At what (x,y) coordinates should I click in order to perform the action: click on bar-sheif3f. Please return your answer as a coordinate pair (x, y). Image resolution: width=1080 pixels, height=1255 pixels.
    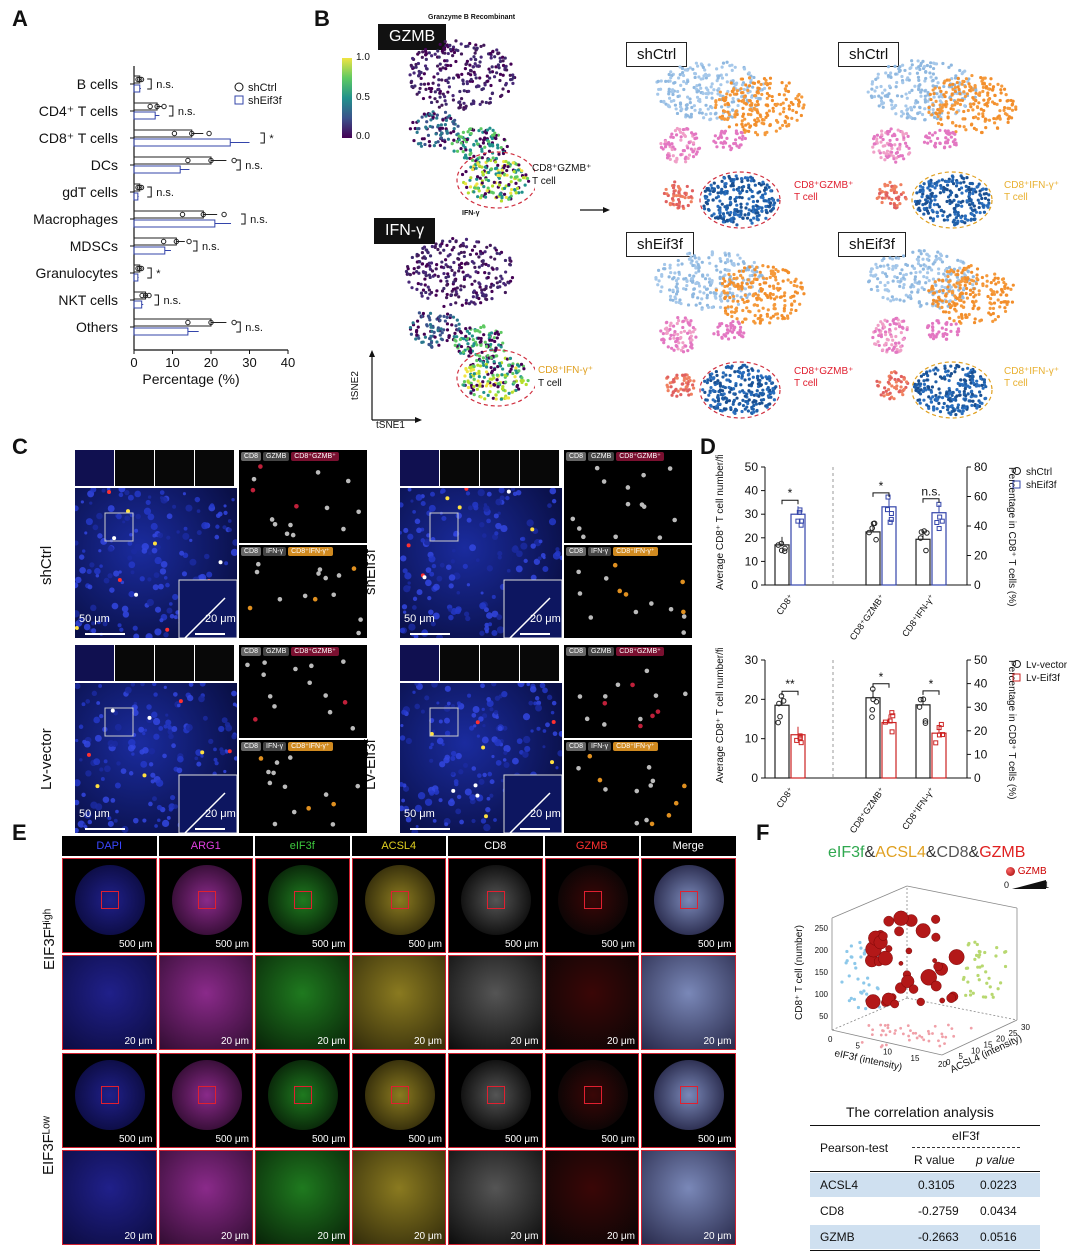
    Looking at the image, I should click on (137, 88).